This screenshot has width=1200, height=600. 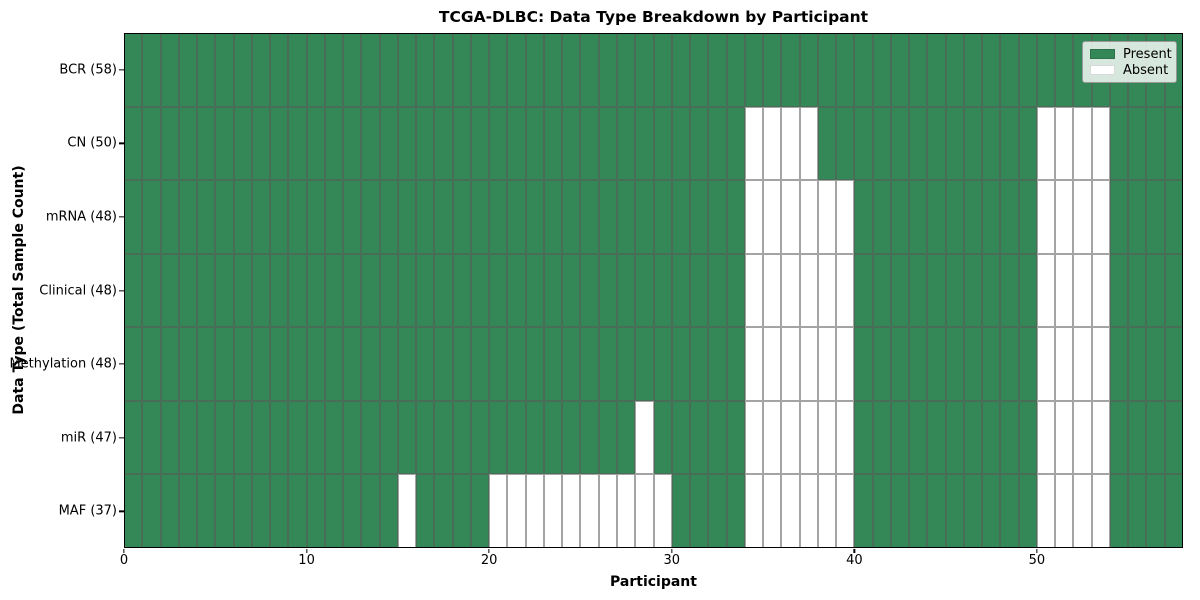 I want to click on legend-absent-label: Absent, so click(x=1146, y=70).